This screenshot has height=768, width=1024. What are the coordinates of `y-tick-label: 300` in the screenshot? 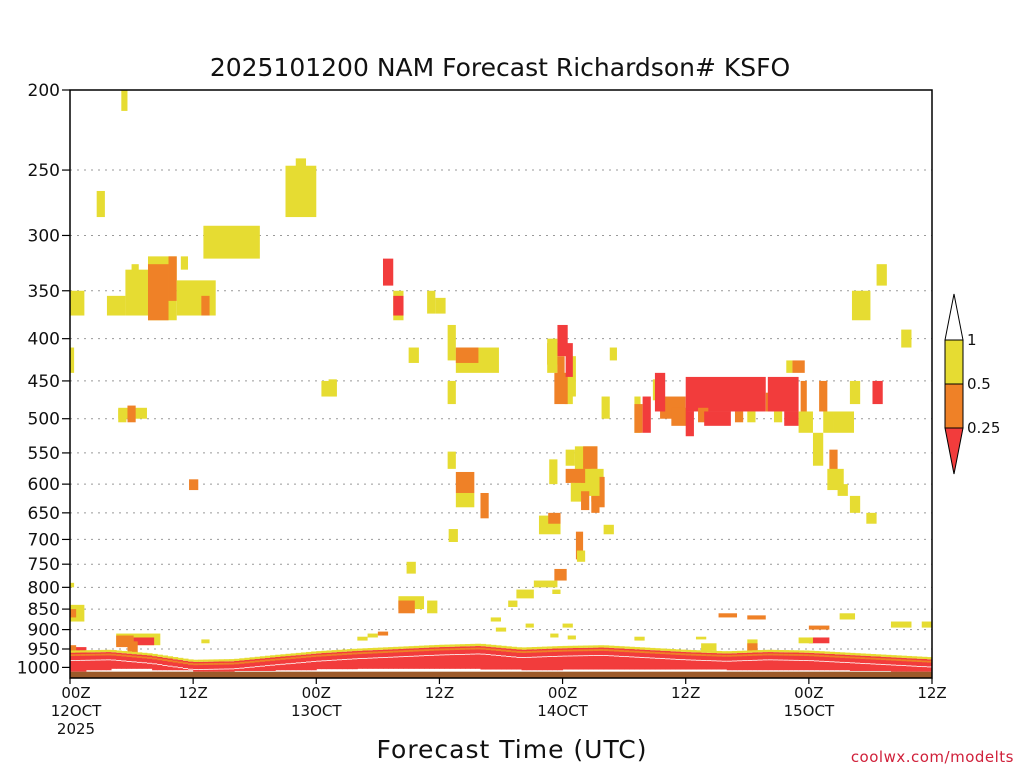 It's located at (44, 236).